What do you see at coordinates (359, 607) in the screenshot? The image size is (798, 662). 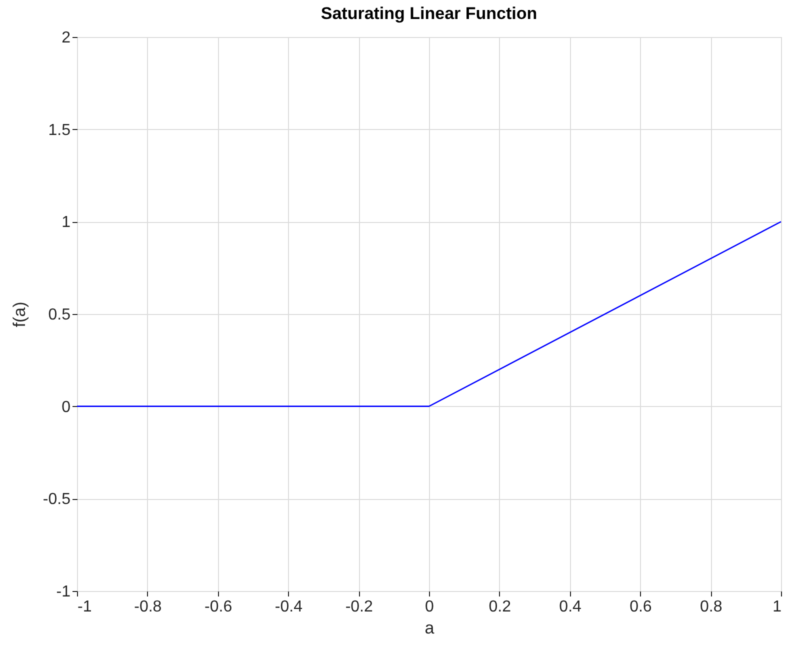 I see `x-tick-label: -0.2` at bounding box center [359, 607].